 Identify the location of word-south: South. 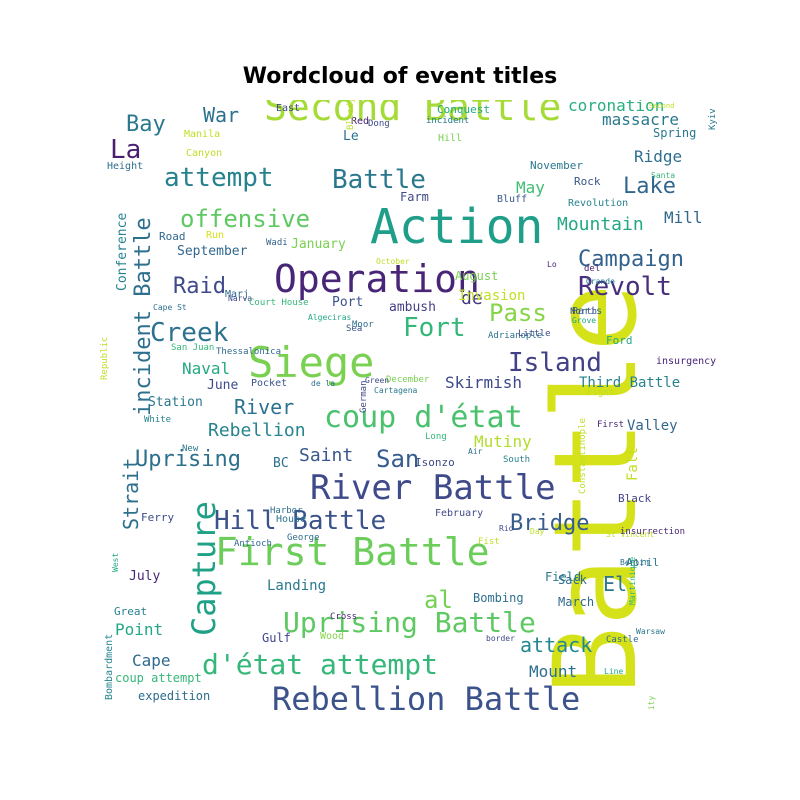
(516, 460).